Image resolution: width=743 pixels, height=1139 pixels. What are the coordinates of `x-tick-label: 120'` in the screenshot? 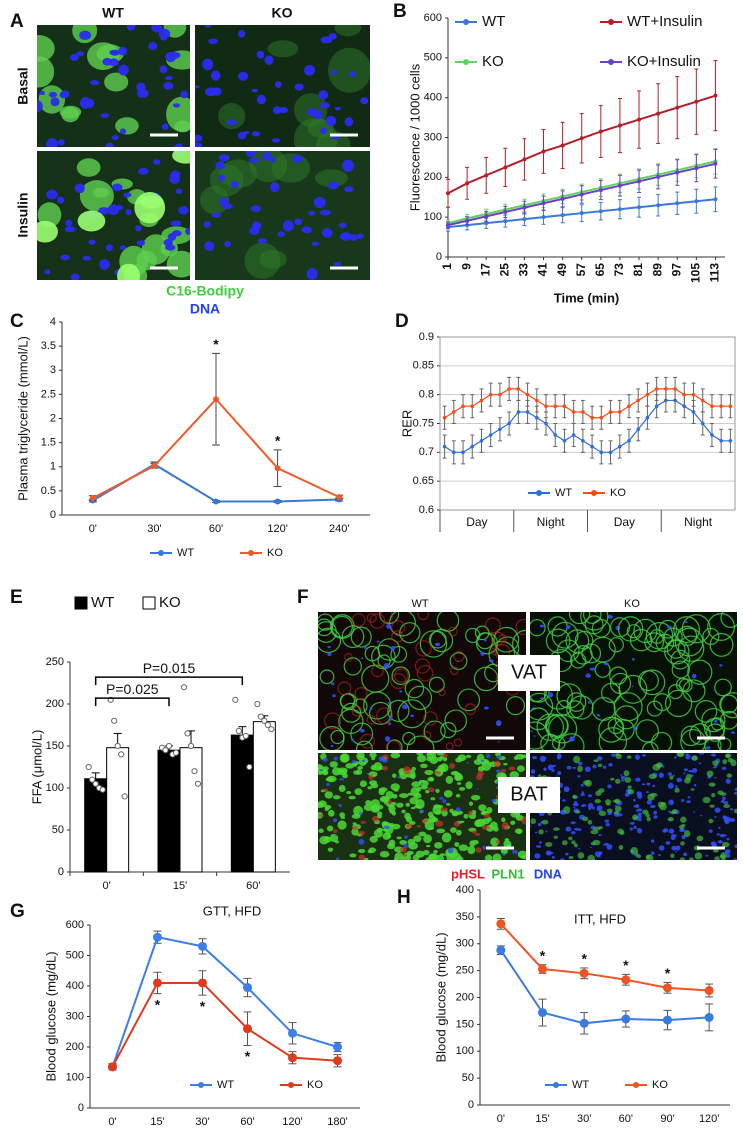 It's located at (709, 1119).